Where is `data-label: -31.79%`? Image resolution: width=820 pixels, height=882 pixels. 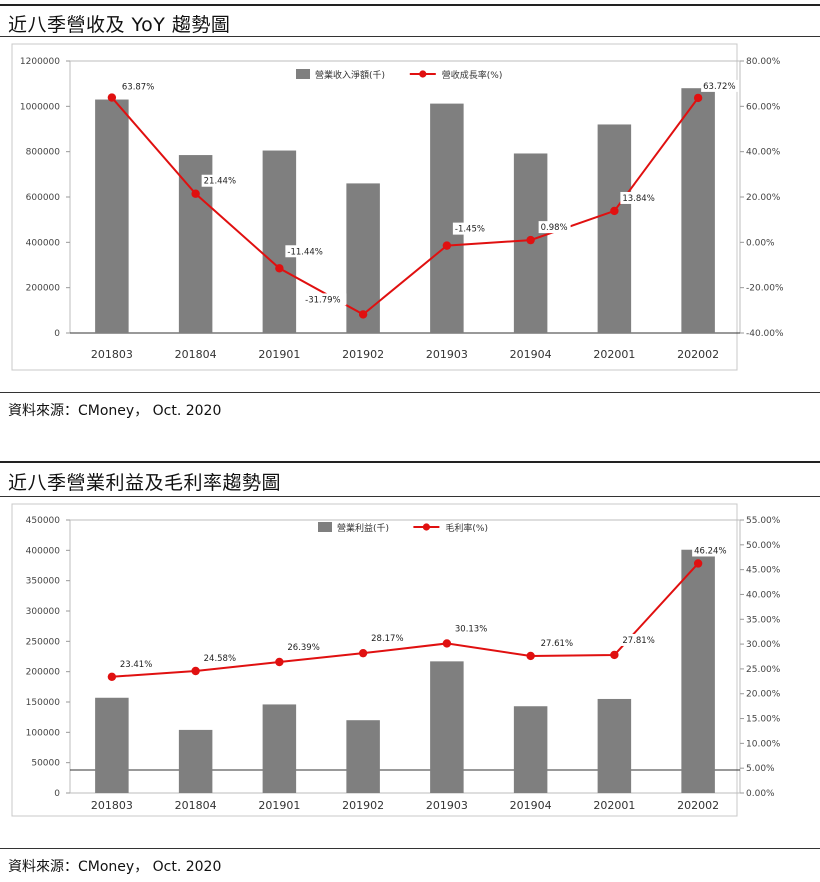
data-label: -31.79% is located at coordinates (322, 300).